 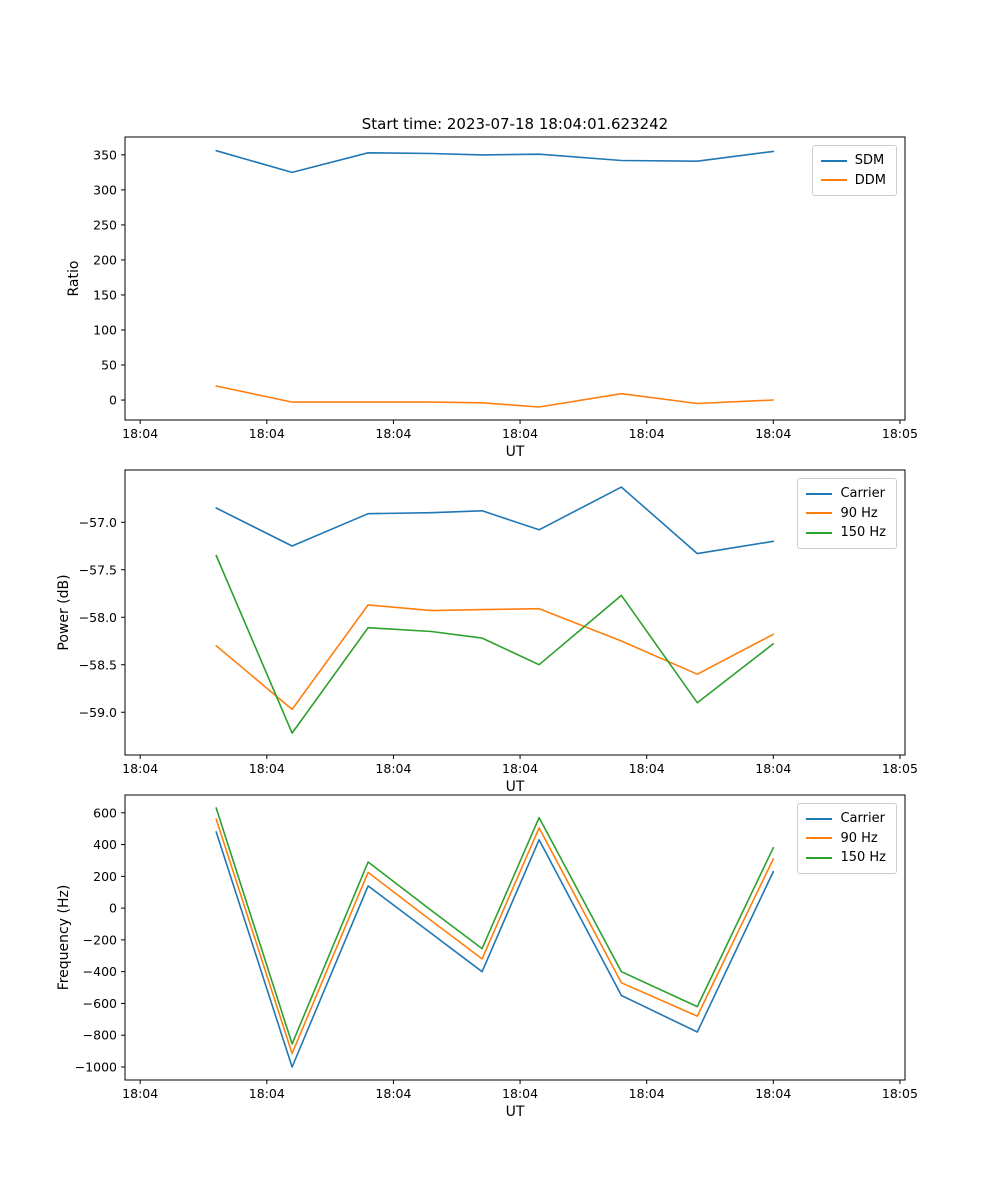 What do you see at coordinates (100, 971) in the screenshot?
I see `freq-ytick-label: −400` at bounding box center [100, 971].